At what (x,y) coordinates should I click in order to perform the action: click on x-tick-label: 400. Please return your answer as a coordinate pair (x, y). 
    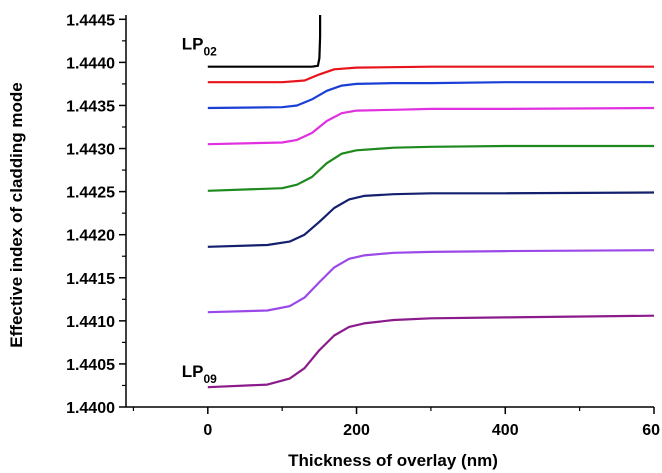
    Looking at the image, I should click on (505, 430).